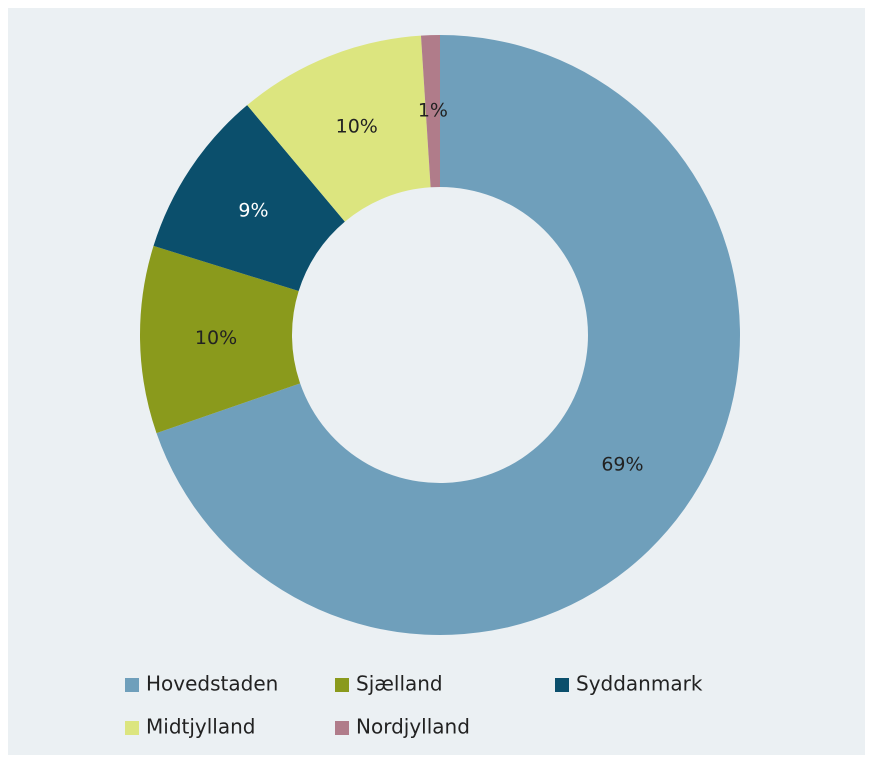 The height and width of the screenshot is (767, 873). What do you see at coordinates (639, 684) in the screenshot?
I see `legend-label: Syddanmark` at bounding box center [639, 684].